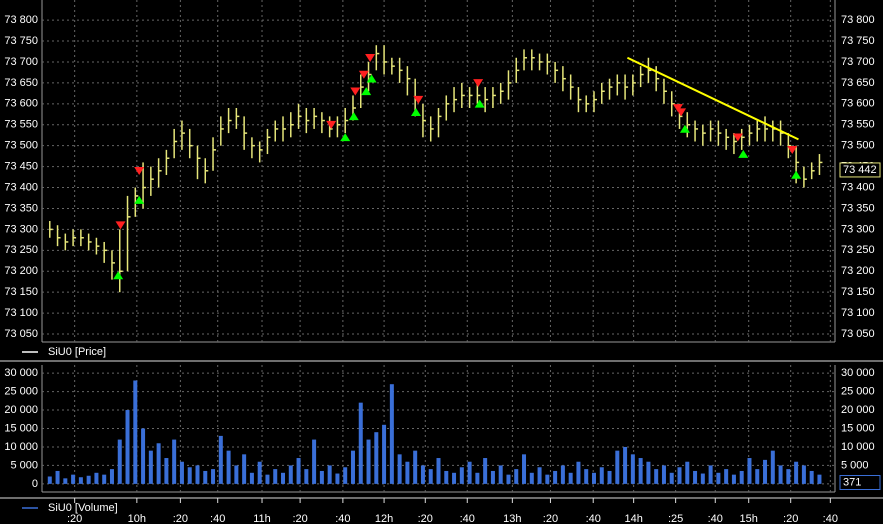  I want to click on y-tick-label: 73 750, so click(21, 41).